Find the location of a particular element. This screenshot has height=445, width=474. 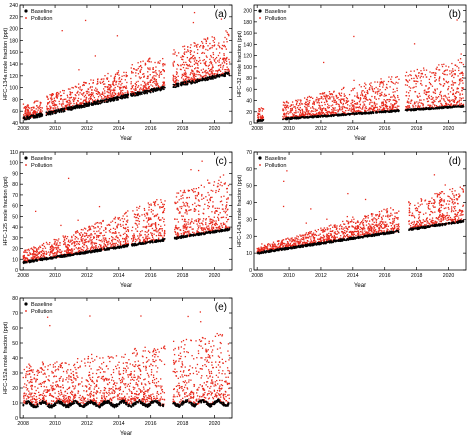

y-tick-label: 180 is located at coordinates (247, 23).